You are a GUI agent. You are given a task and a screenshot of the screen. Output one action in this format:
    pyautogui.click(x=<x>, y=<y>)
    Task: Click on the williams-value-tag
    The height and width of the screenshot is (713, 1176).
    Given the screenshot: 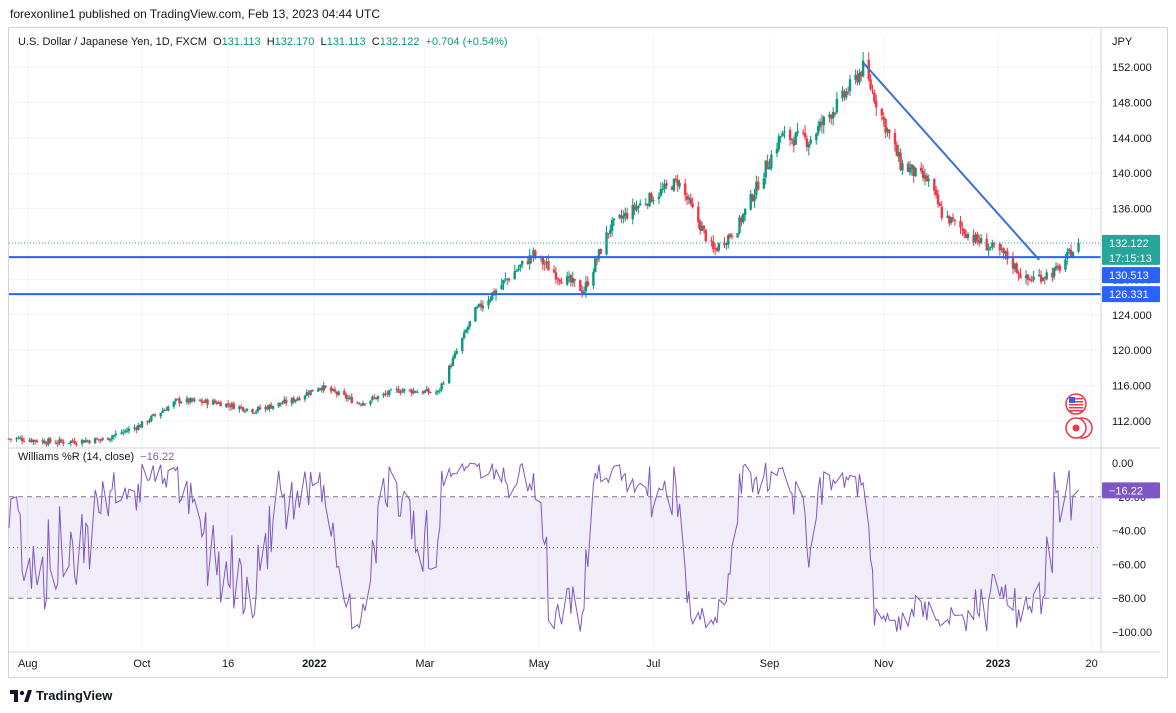 What is the action you would take?
    pyautogui.click(x=1131, y=490)
    